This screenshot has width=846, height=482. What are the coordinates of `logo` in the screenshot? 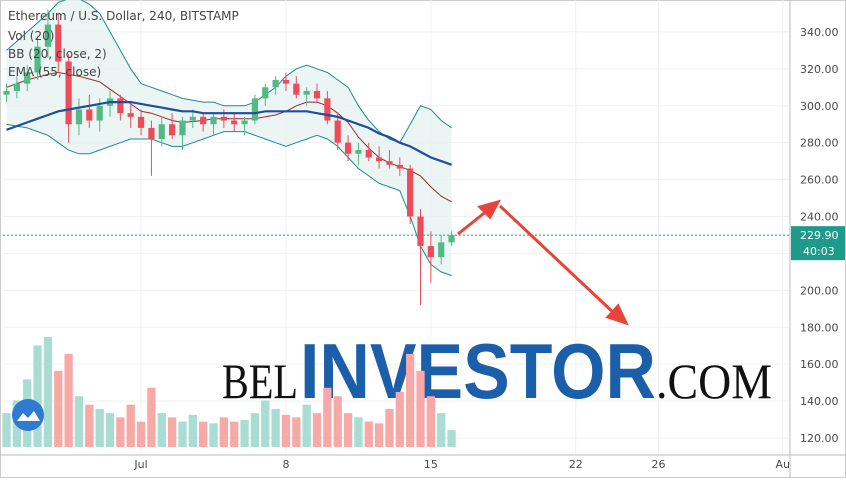 It's located at (28, 415).